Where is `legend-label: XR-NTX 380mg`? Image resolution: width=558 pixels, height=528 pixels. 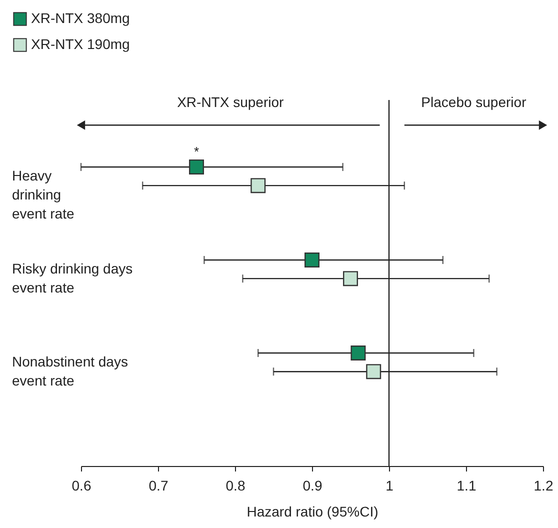 legend-label: XR-NTX 380mg is located at coordinates (80, 18).